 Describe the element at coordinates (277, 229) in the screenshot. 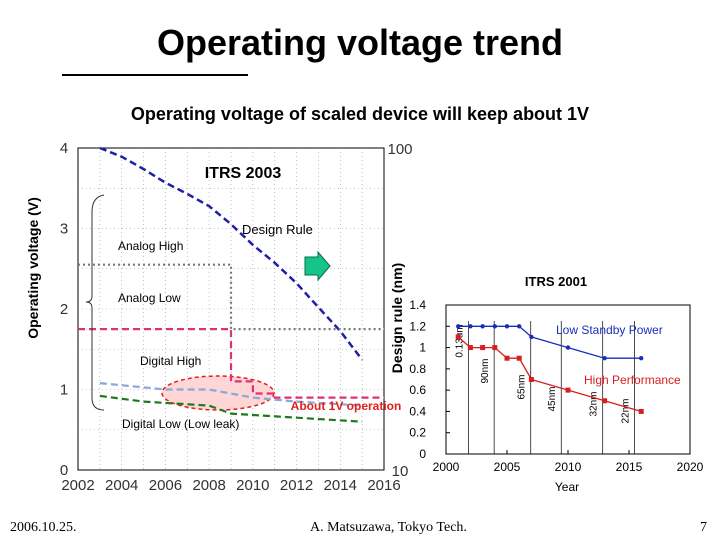

I see `design-rule-label: Design Rule` at that location.